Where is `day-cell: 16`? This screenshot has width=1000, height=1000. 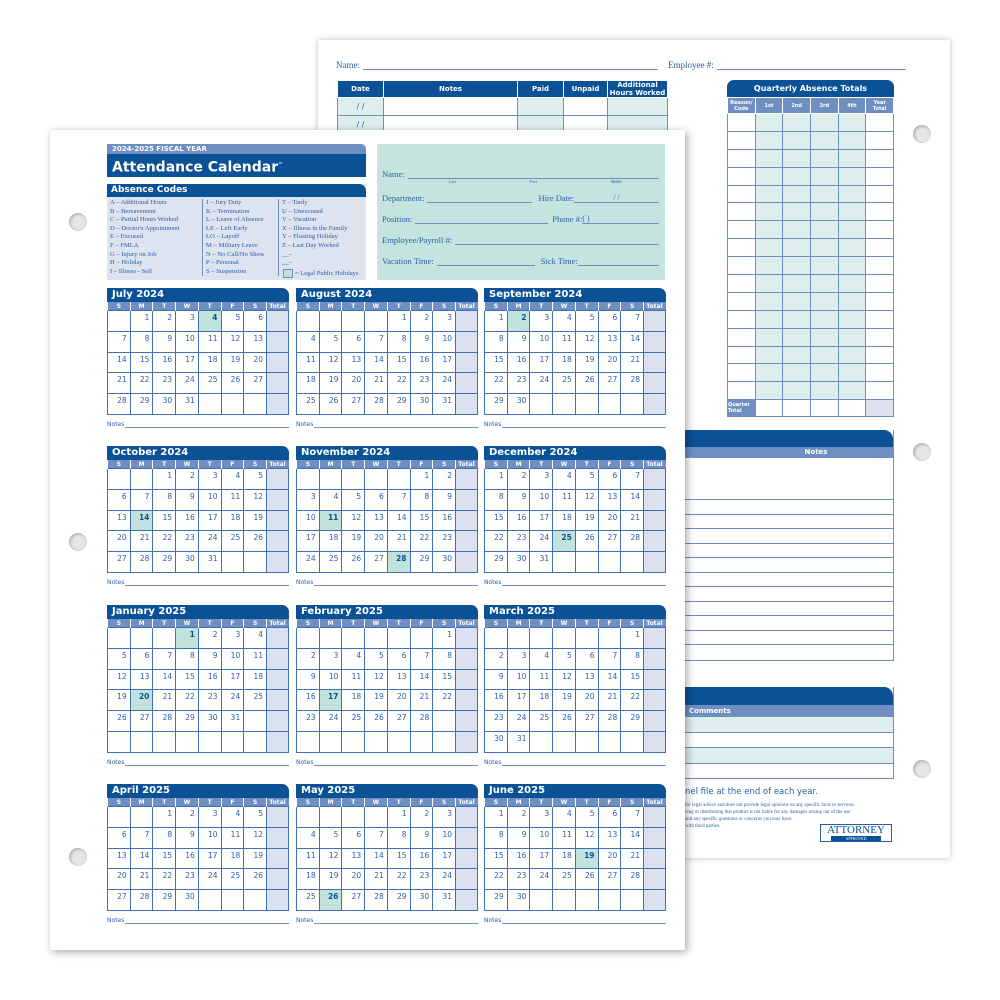
day-cell: 16 is located at coordinates (444, 520).